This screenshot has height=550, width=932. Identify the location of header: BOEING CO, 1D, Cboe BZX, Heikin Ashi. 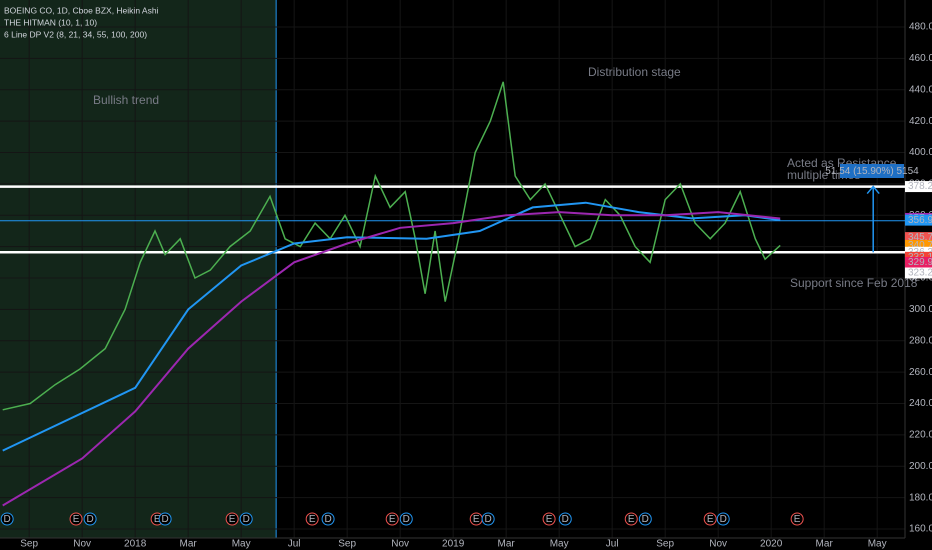
(81, 10).